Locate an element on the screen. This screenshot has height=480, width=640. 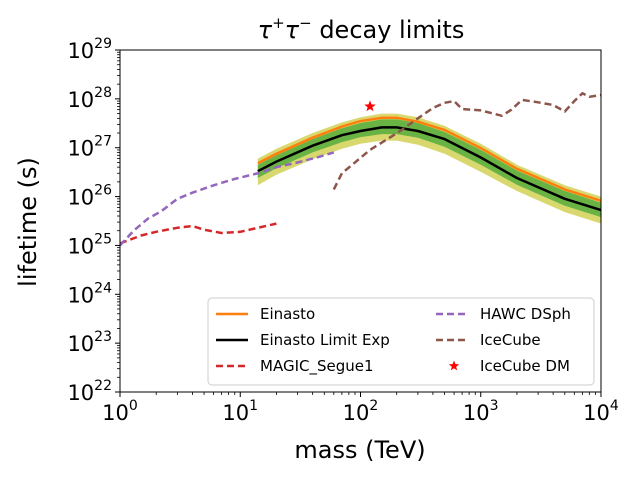
y-tick-label: 1026 is located at coordinates (89, 196).